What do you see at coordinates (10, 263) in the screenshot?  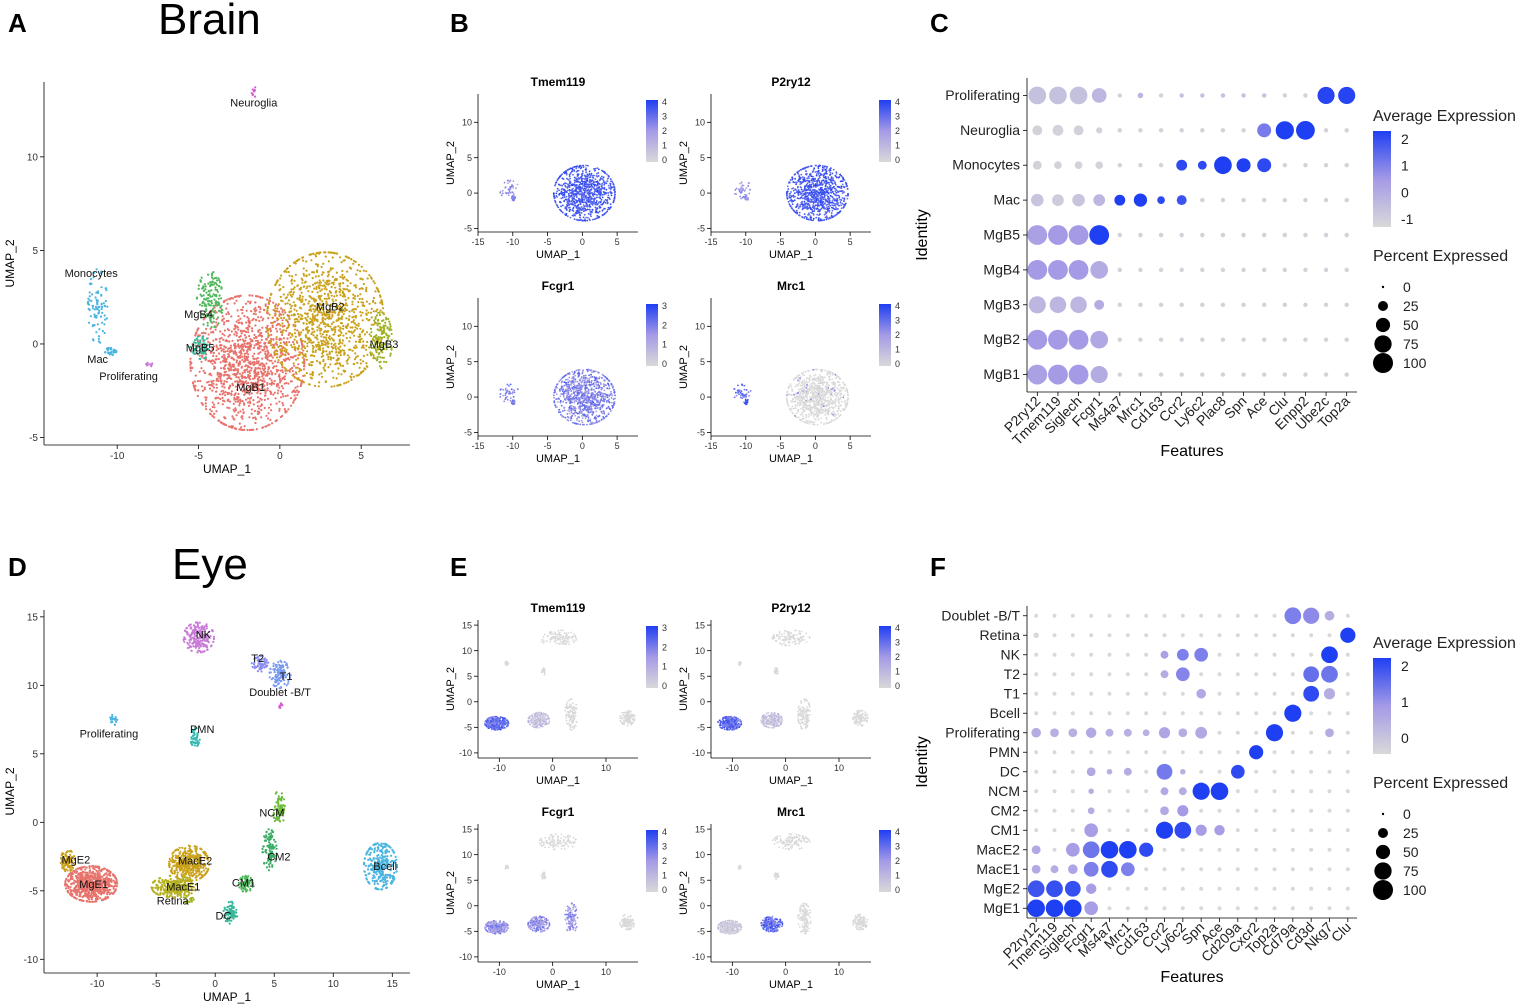 I see `y-axis-label: UMAP_2` at bounding box center [10, 263].